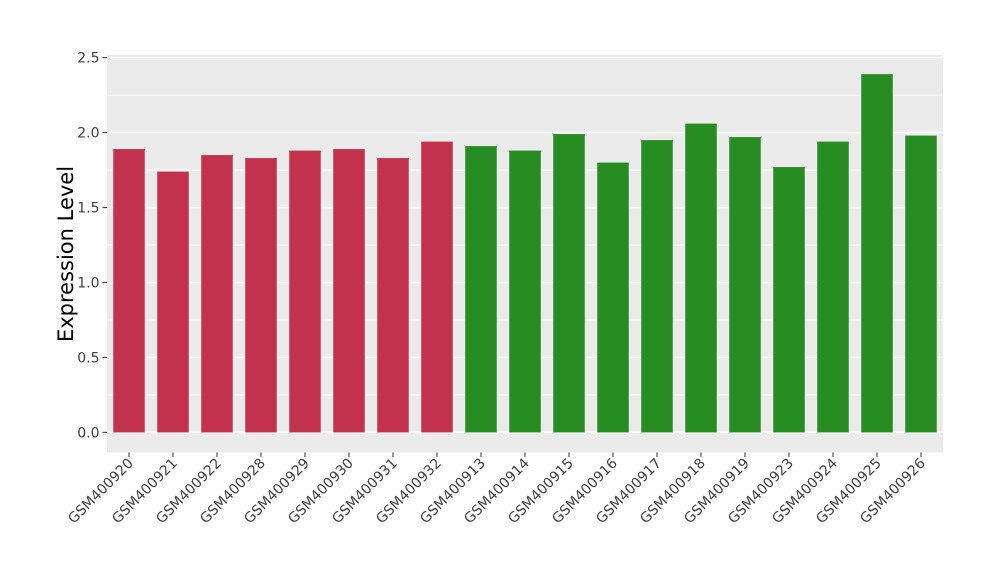  I want to click on bar-GSM400924, so click(833, 287).